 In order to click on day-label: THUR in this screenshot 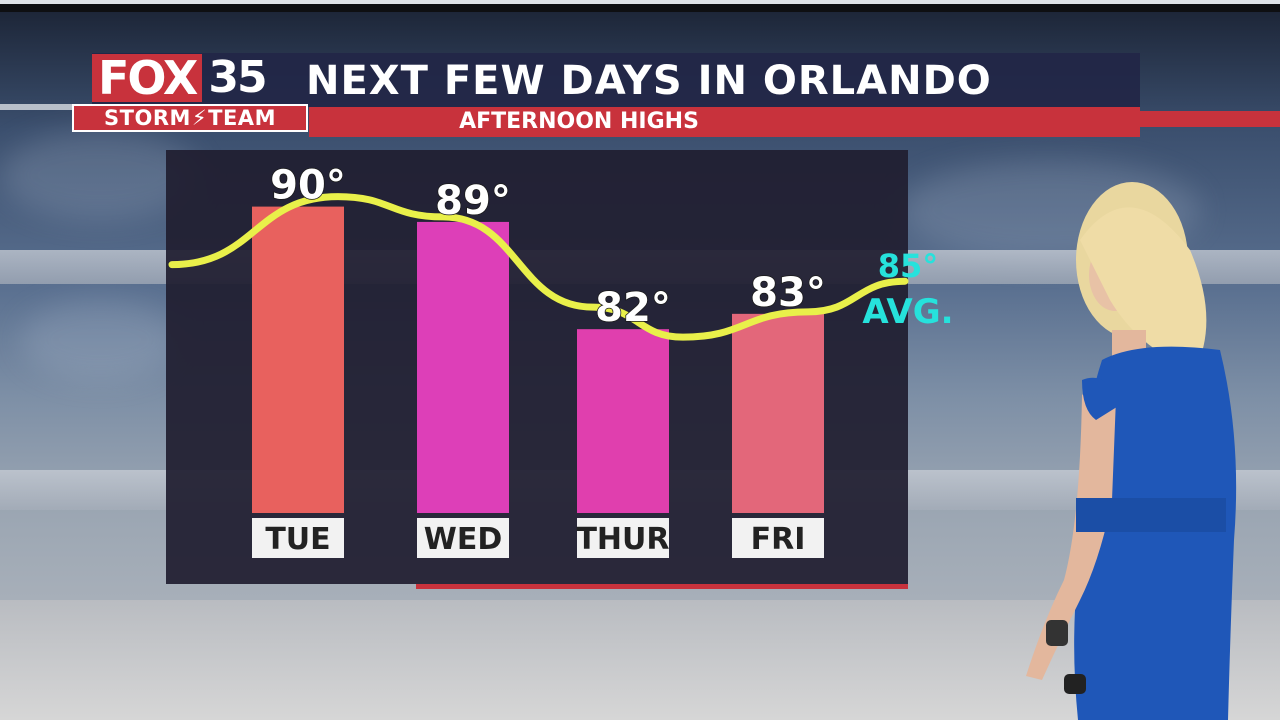, I will do `click(622, 539)`.